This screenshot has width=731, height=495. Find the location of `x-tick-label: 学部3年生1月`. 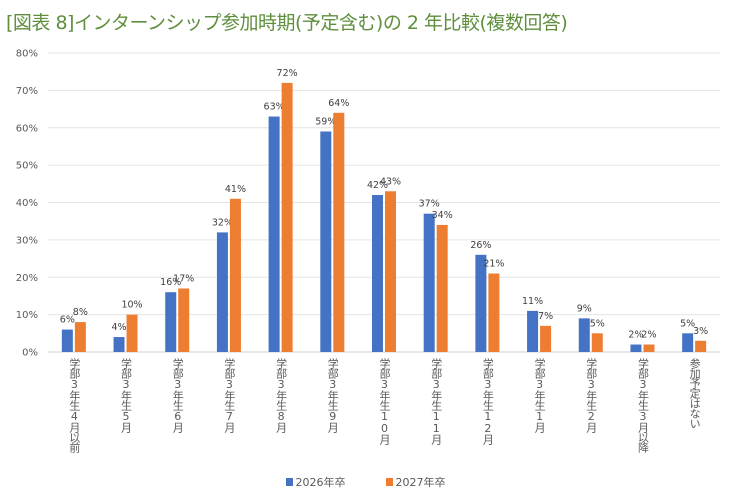

x-tick-label: 学部3年生1月 is located at coordinates (540, 395).